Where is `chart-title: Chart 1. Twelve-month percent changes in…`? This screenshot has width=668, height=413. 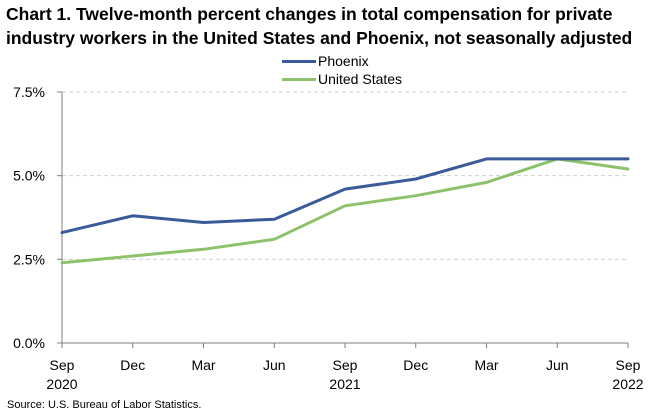
chart-title: Chart 1. Twelve-month percent changes in… is located at coordinates (336, 26).